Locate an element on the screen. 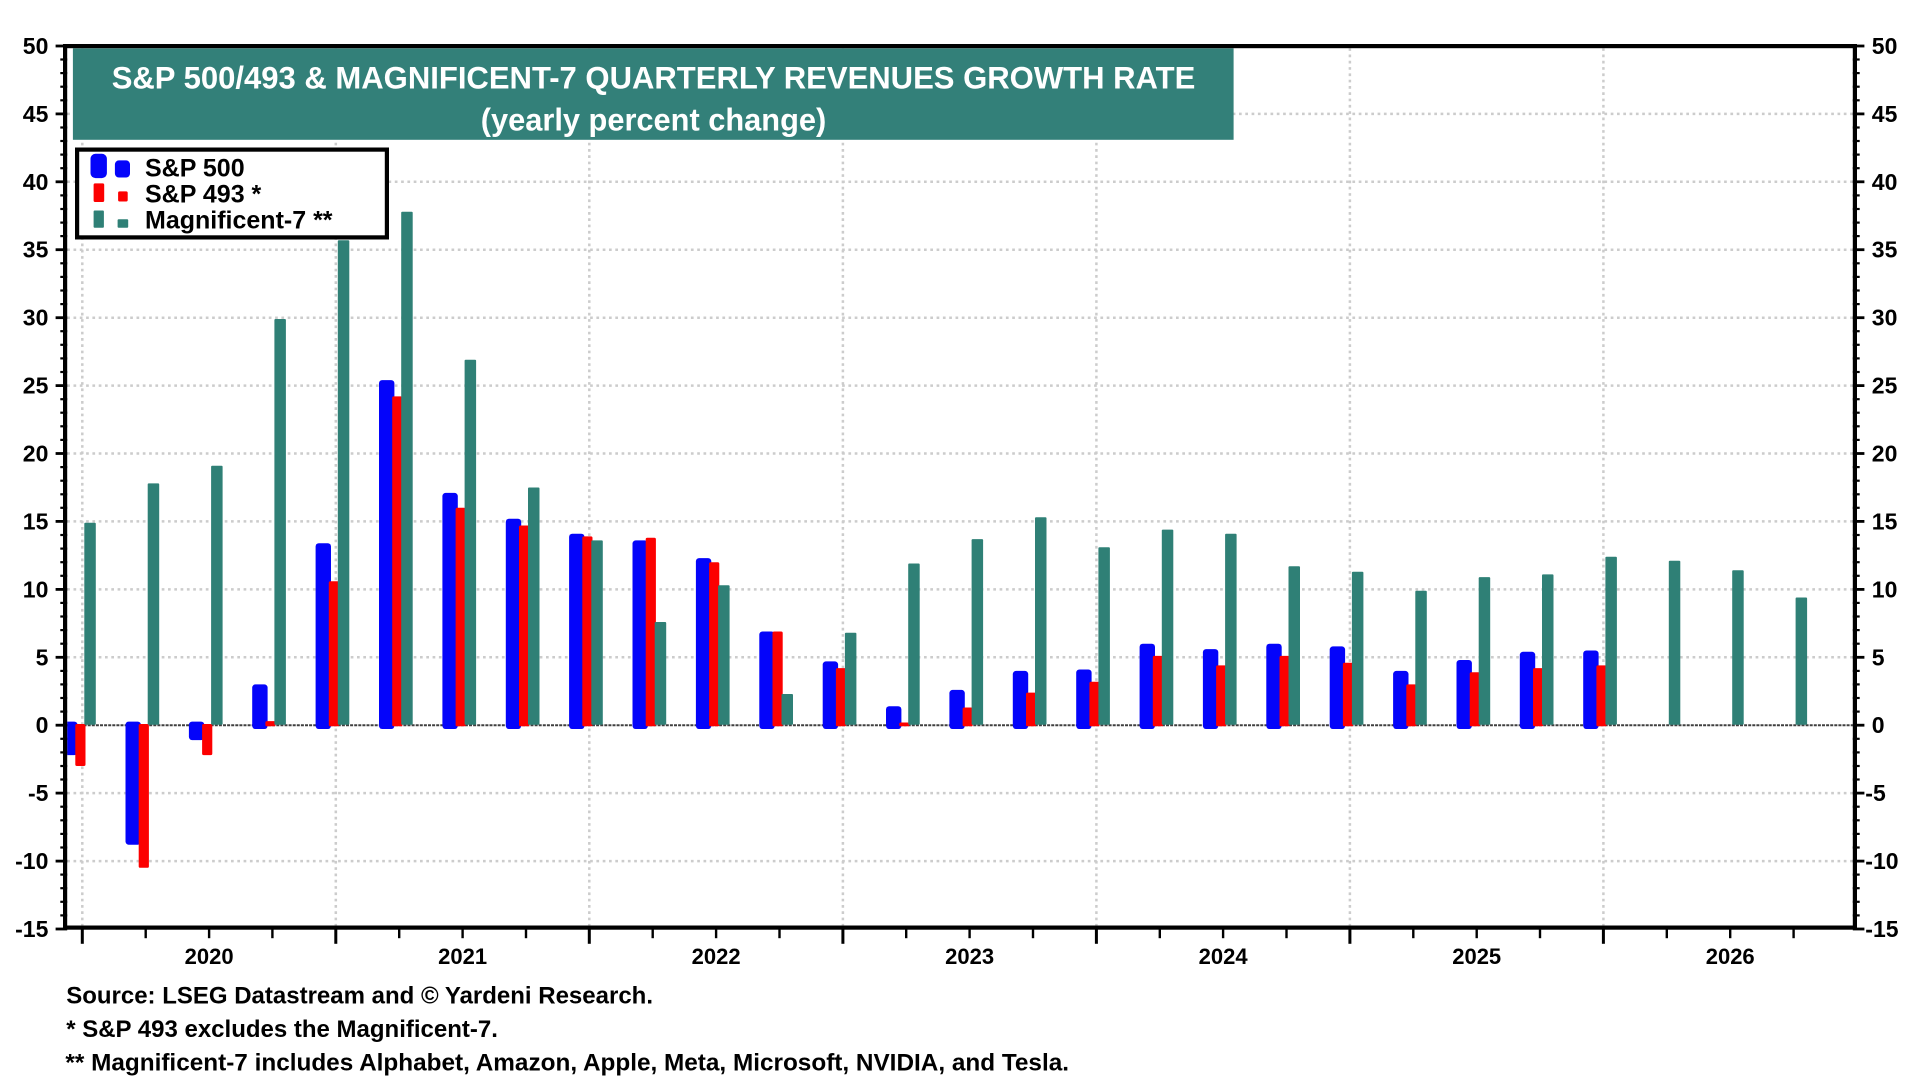 This screenshot has height=1080, width=1920. svg-text: 2020 is located at coordinates (209, 956).